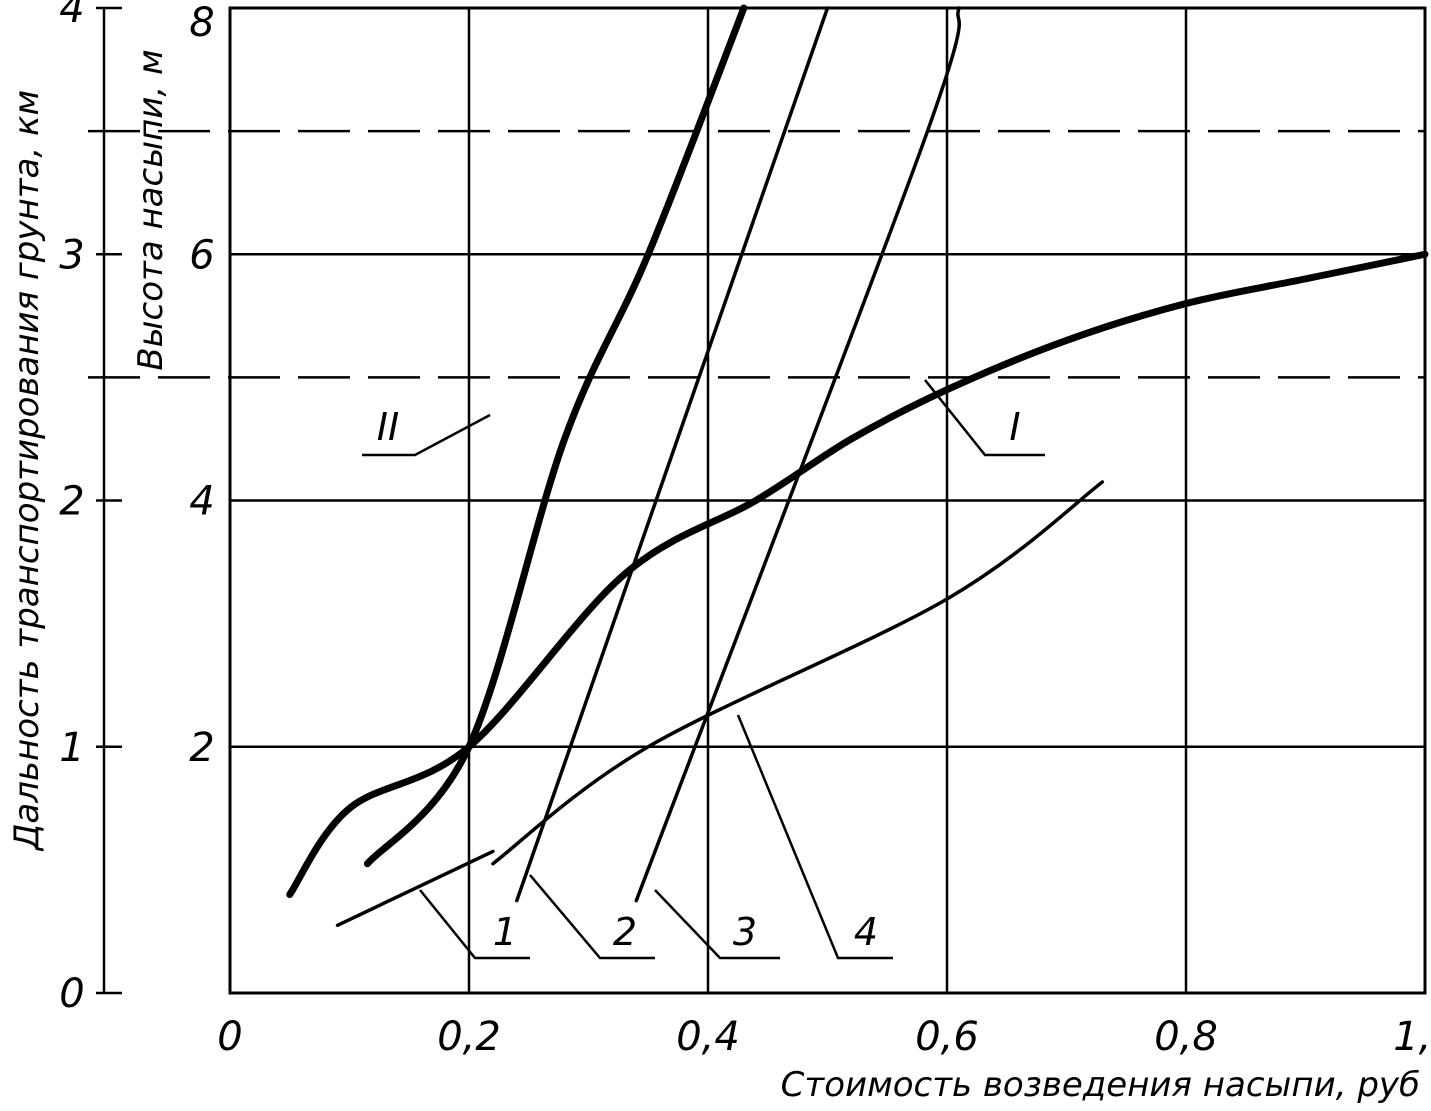  I want to click on curve-label-2: 2, so click(625, 932).